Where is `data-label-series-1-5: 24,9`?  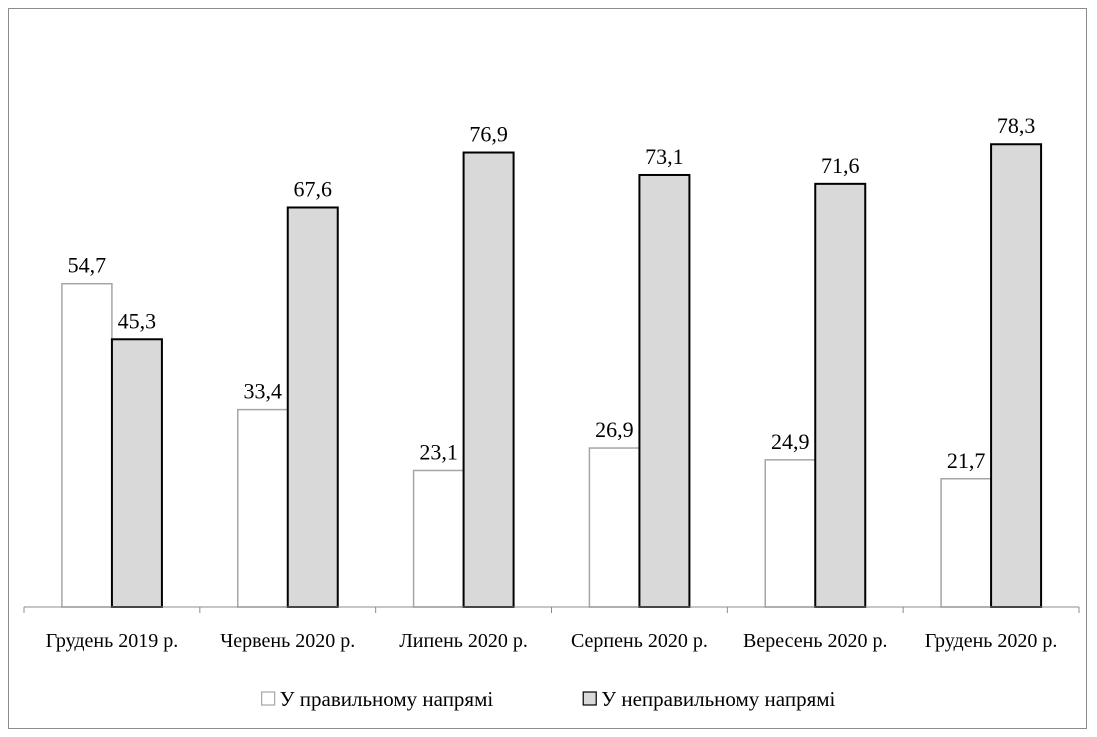
data-label-series-1-5: 24,9 is located at coordinates (790, 441).